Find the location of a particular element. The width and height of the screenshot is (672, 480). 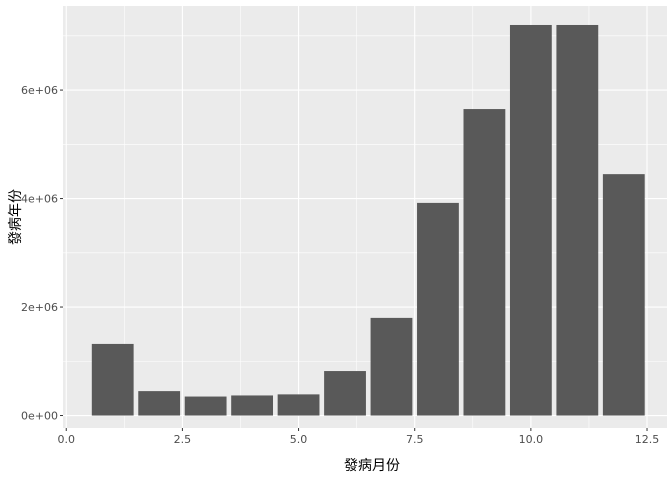

y-tick-label: 2e+06 is located at coordinates (39, 307).